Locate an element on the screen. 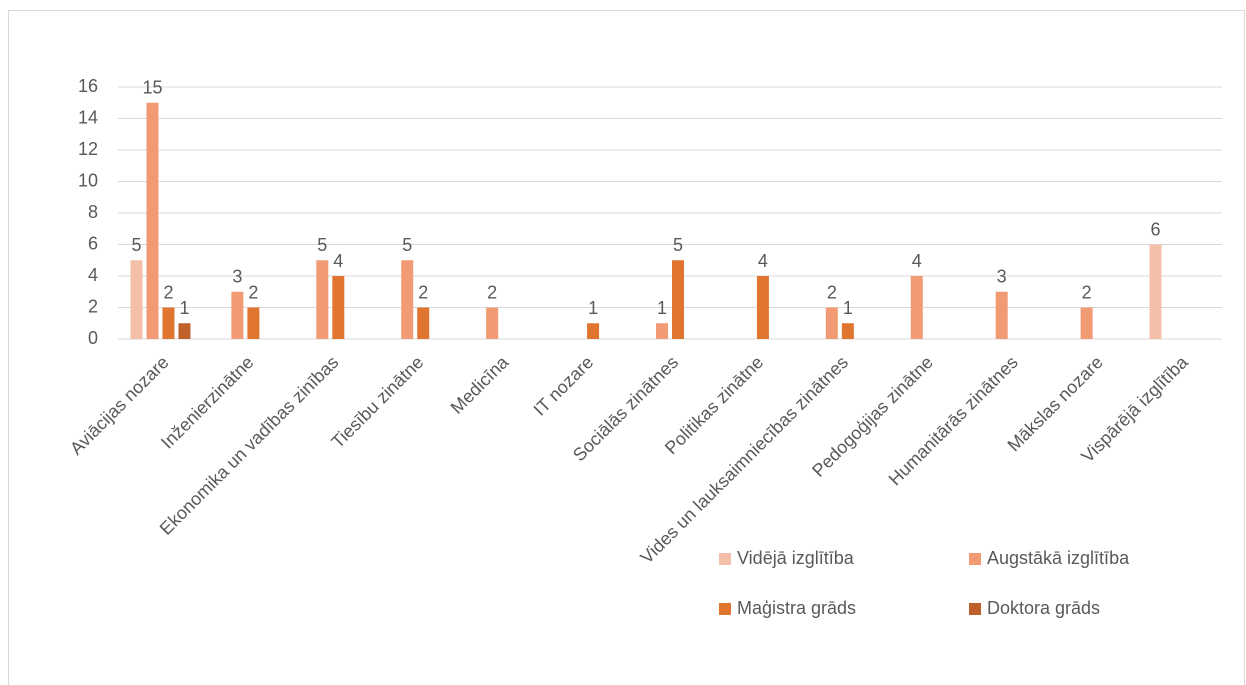  legend-label: Vidējā izglītība is located at coordinates (796, 558).